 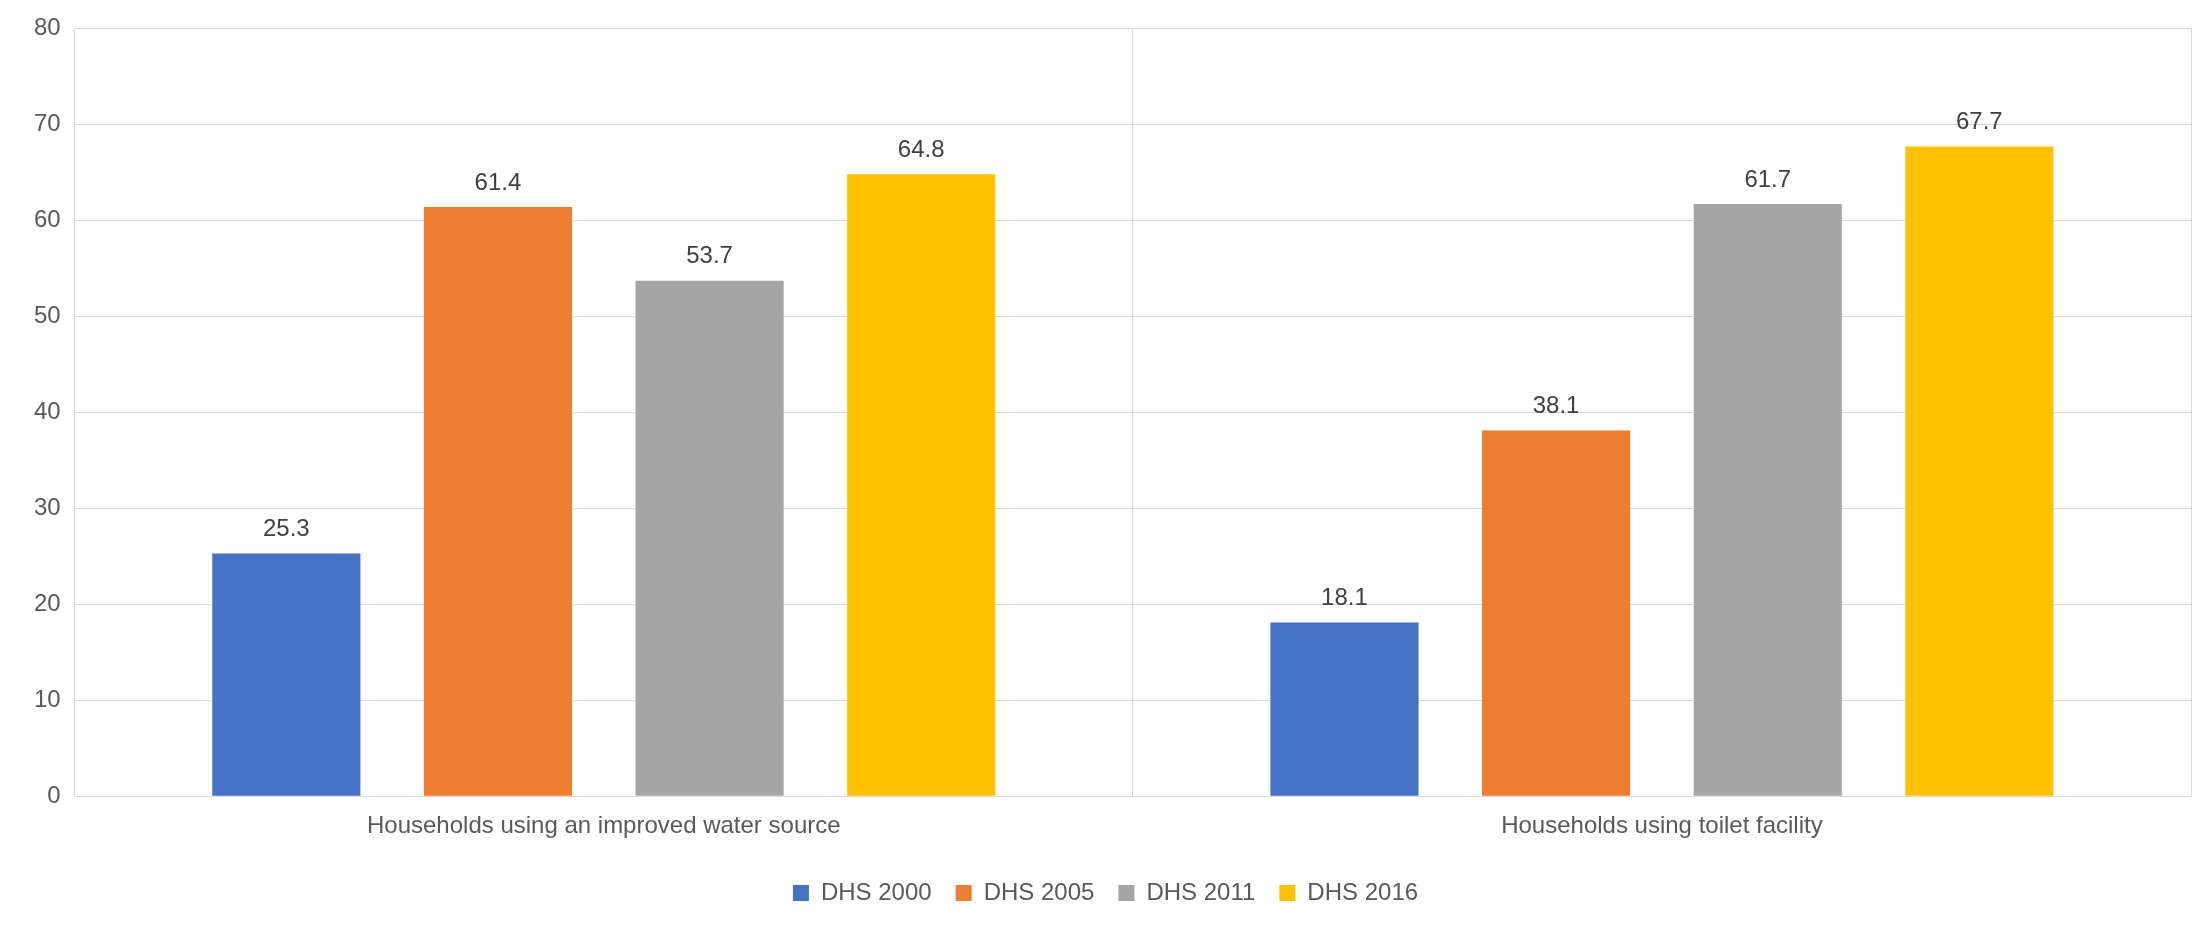 I want to click on legend-label: DHS 2000, so click(x=876, y=891).